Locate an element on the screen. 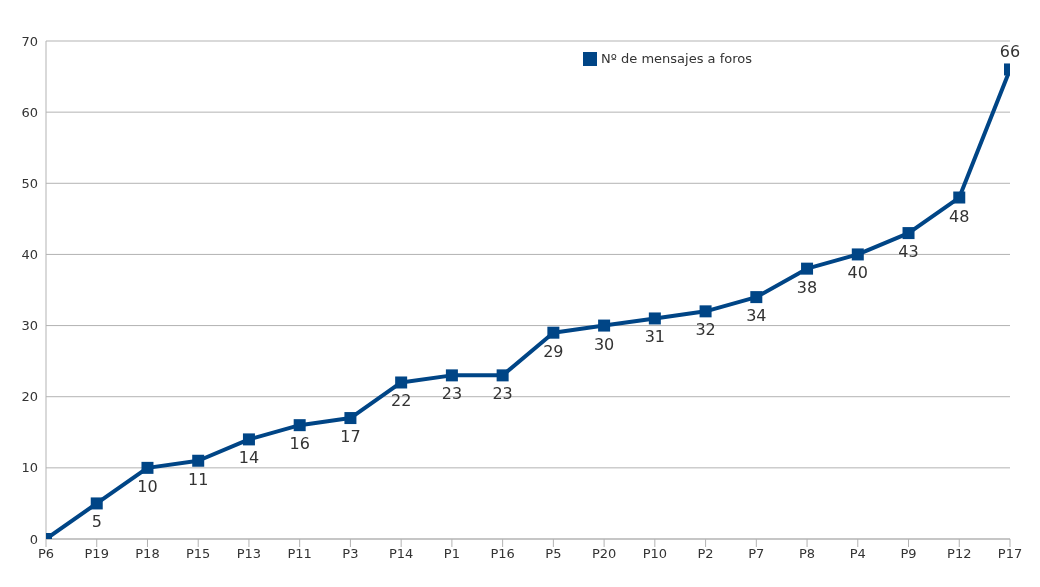  data-label: 17 is located at coordinates (350, 437).